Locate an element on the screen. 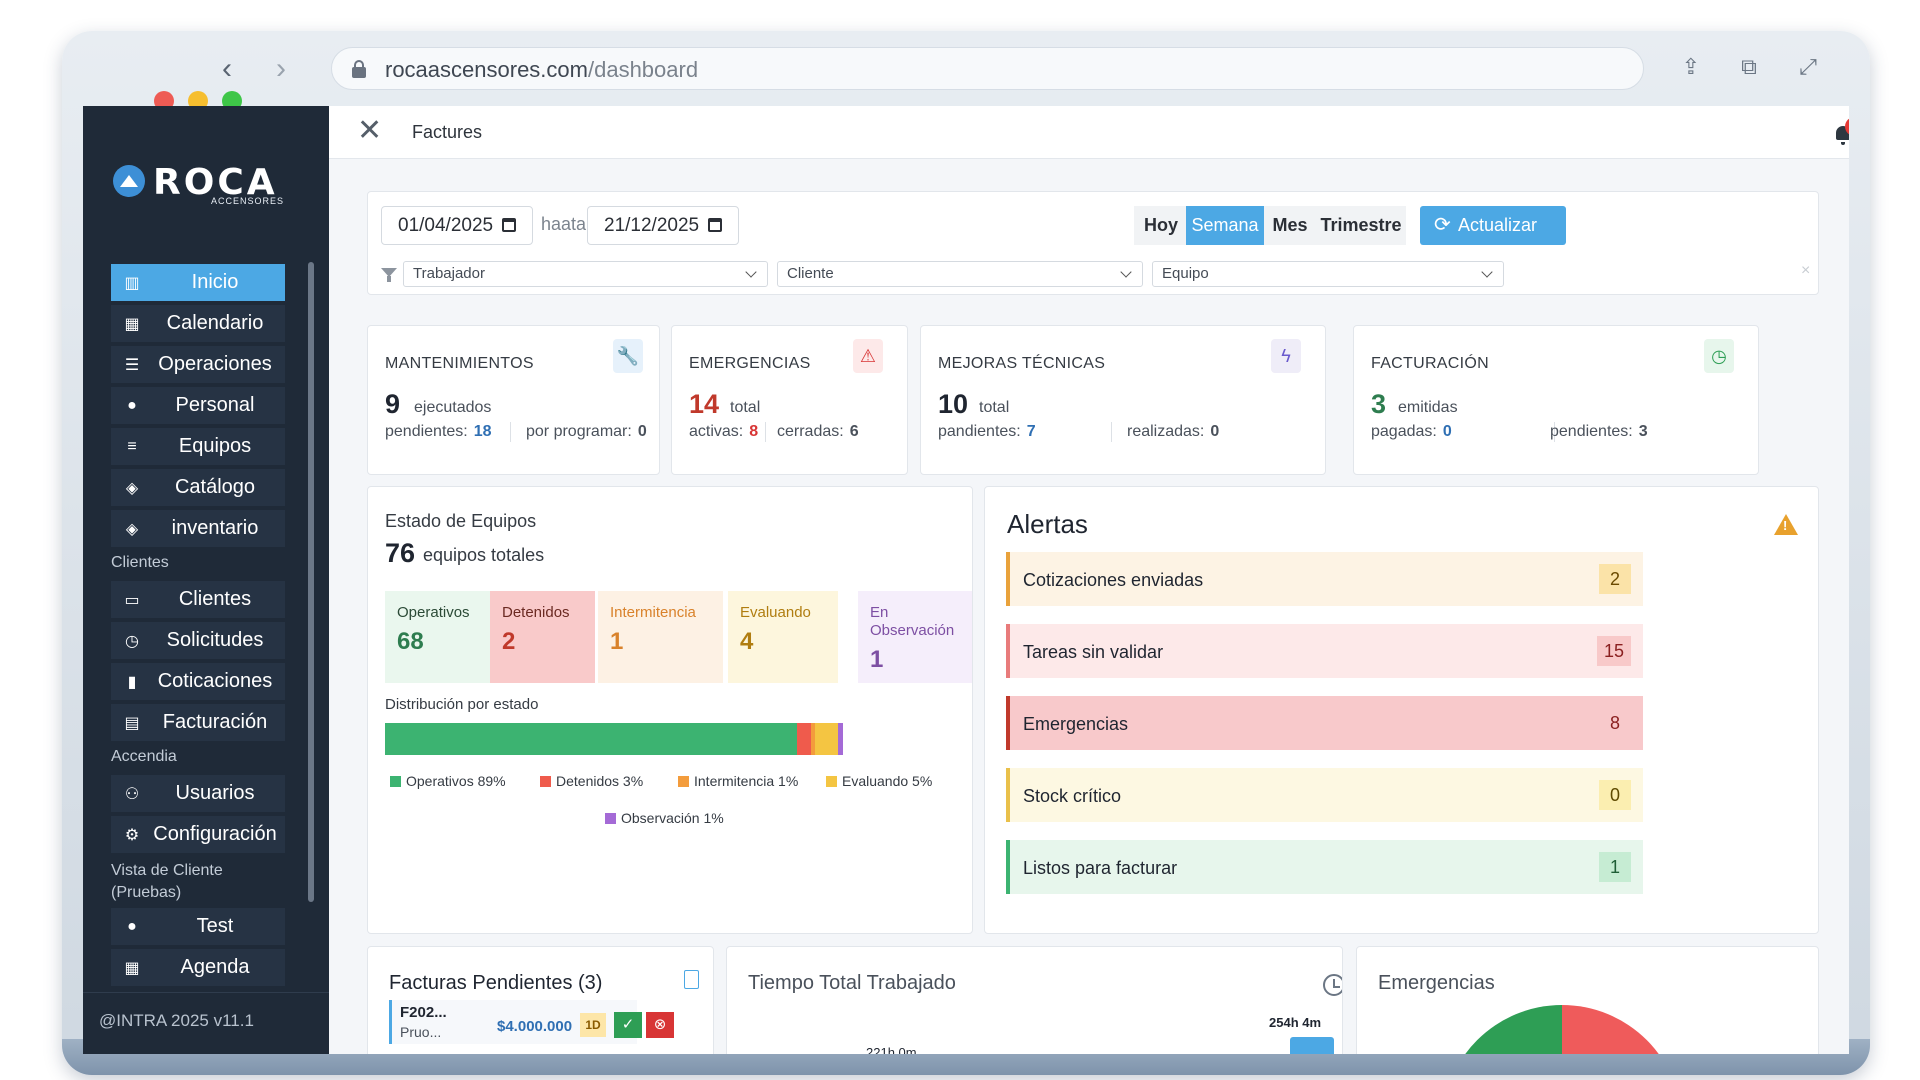  sidebar-item-configuracion: ⚙ Configuración is located at coordinates (198, 834).